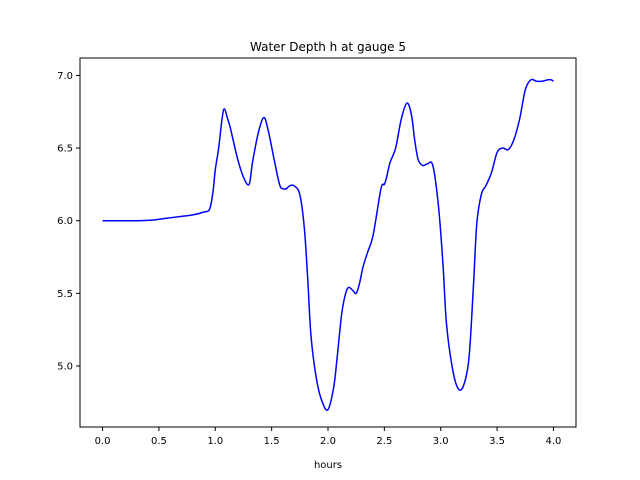  What do you see at coordinates (441, 441) in the screenshot?
I see `x-tick-label: 3.0` at bounding box center [441, 441].